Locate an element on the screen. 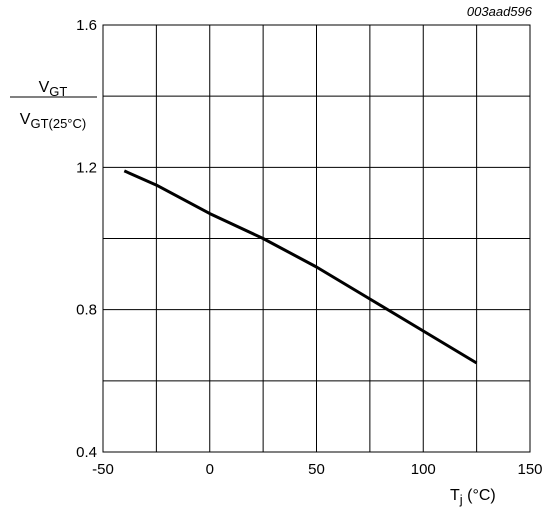  y-tick-label: 1.6 is located at coordinates (86, 25).